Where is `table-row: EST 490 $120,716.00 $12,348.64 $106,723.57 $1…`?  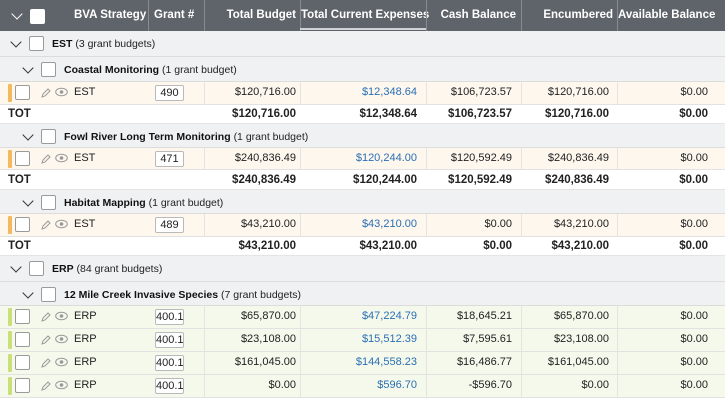
table-row: EST 490 $120,716.00 $12,348.64 $106,723.57 $1… is located at coordinates (362, 93).